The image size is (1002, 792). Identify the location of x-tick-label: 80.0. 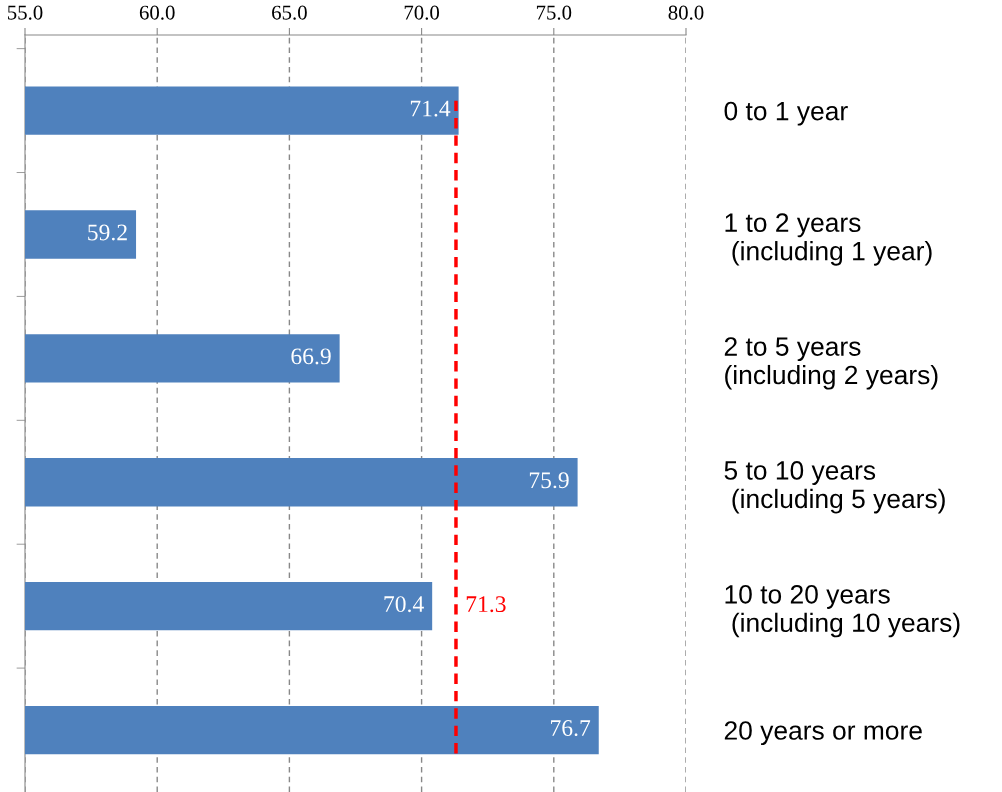
(686, 12).